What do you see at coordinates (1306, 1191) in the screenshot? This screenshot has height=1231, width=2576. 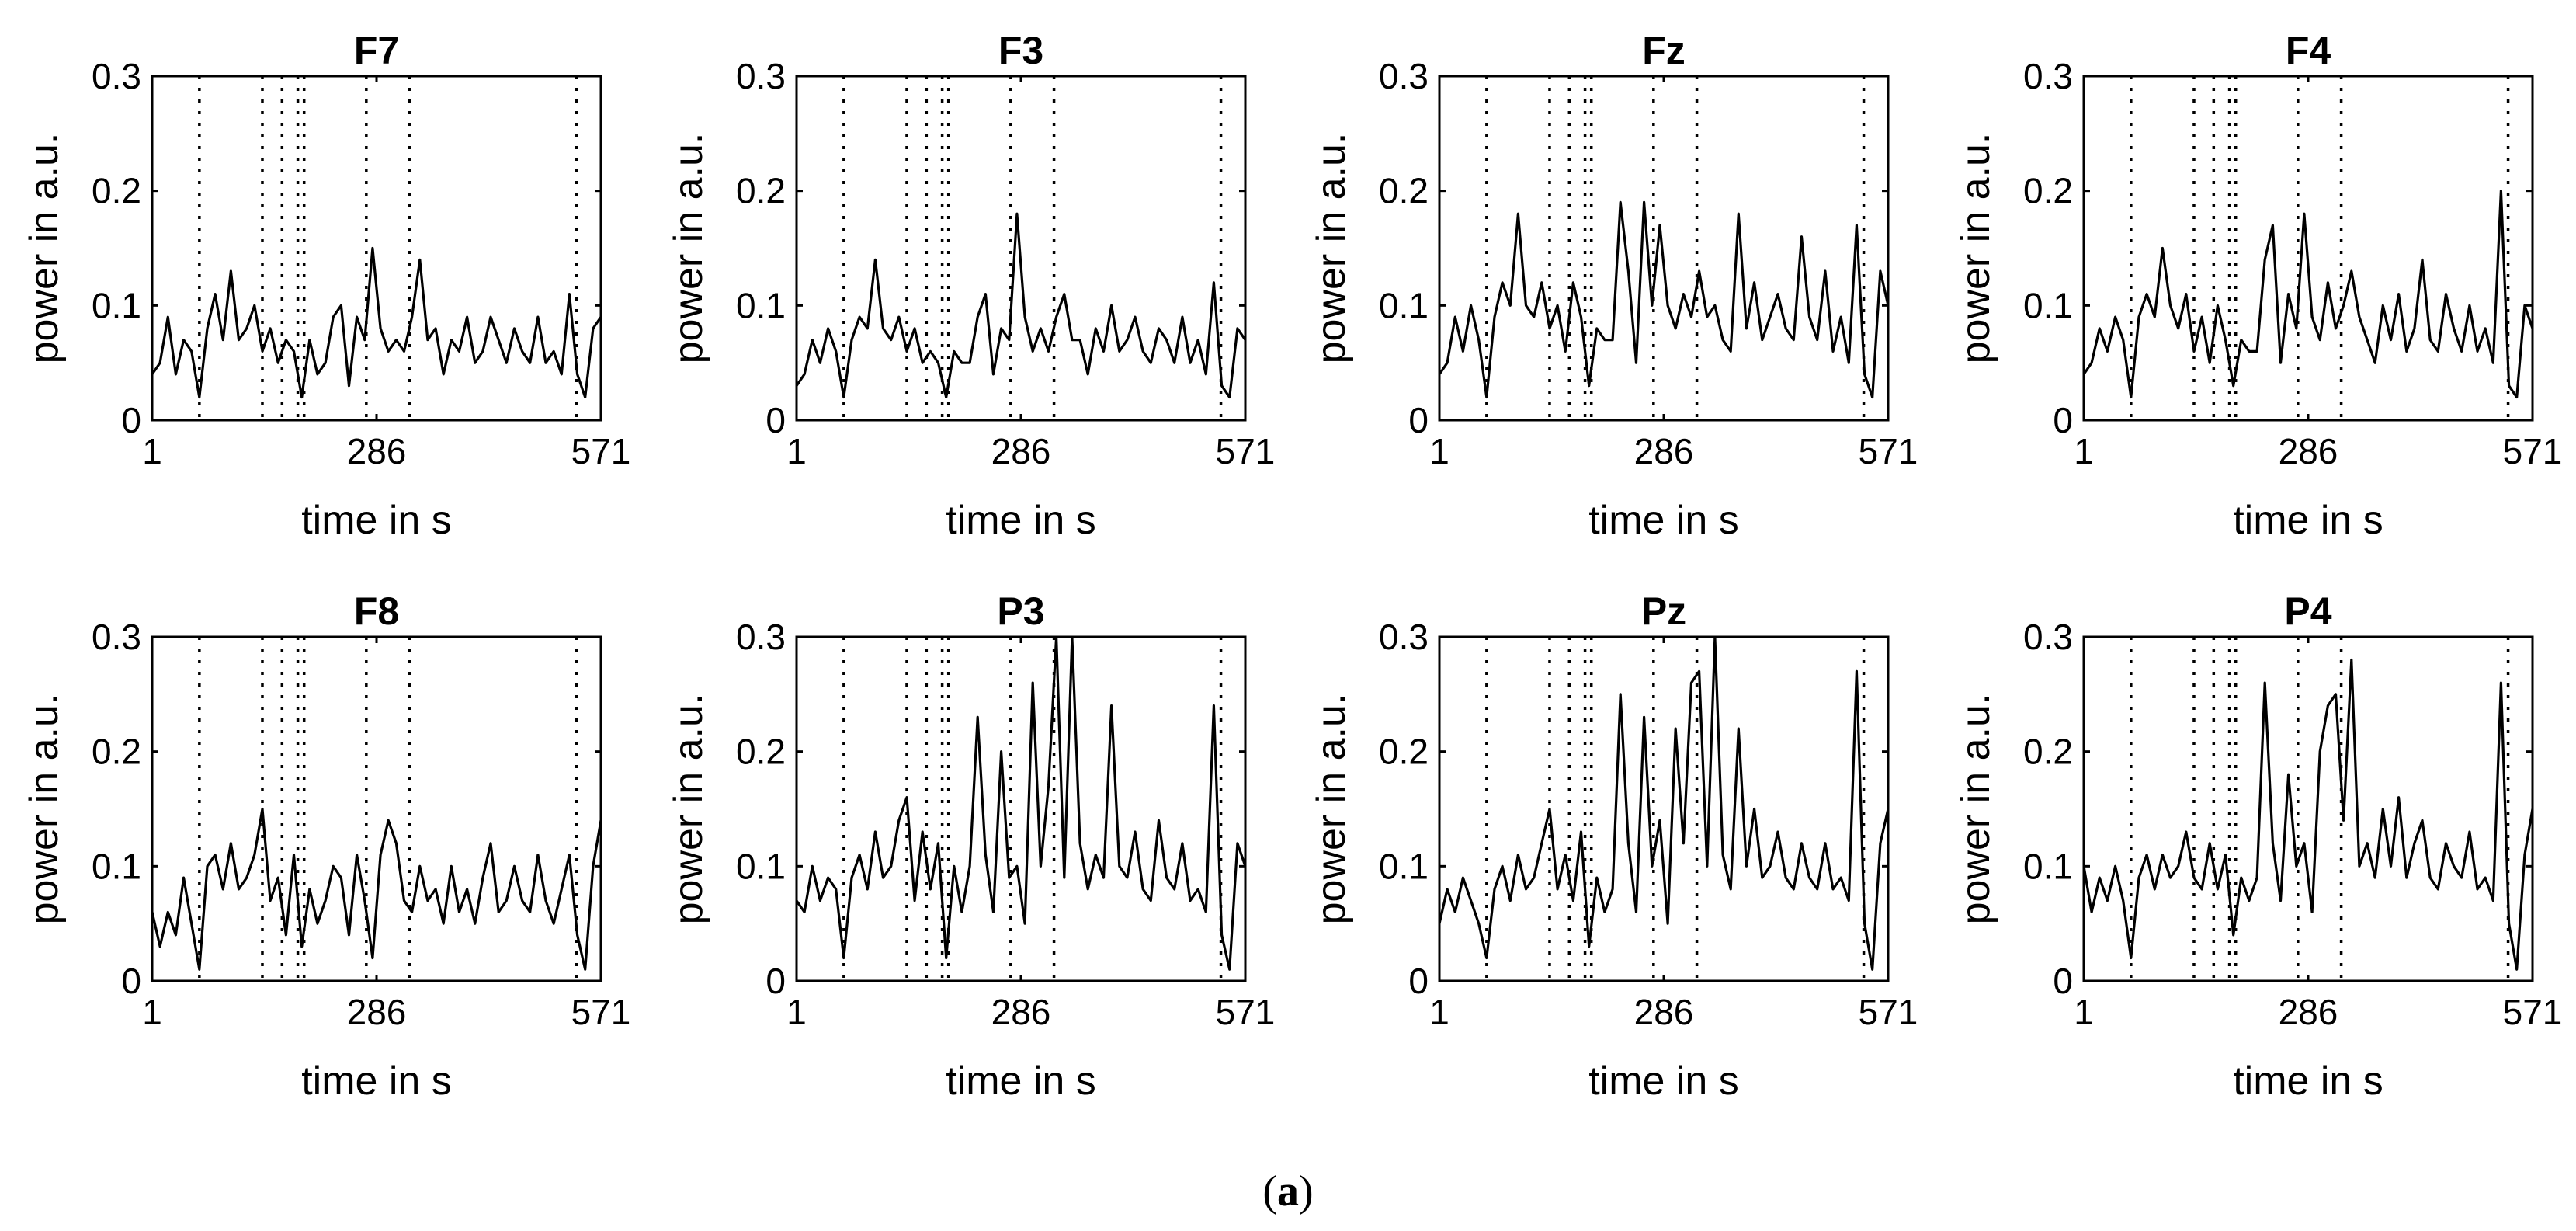 I see `caption-close-paren: )` at bounding box center [1306, 1191].